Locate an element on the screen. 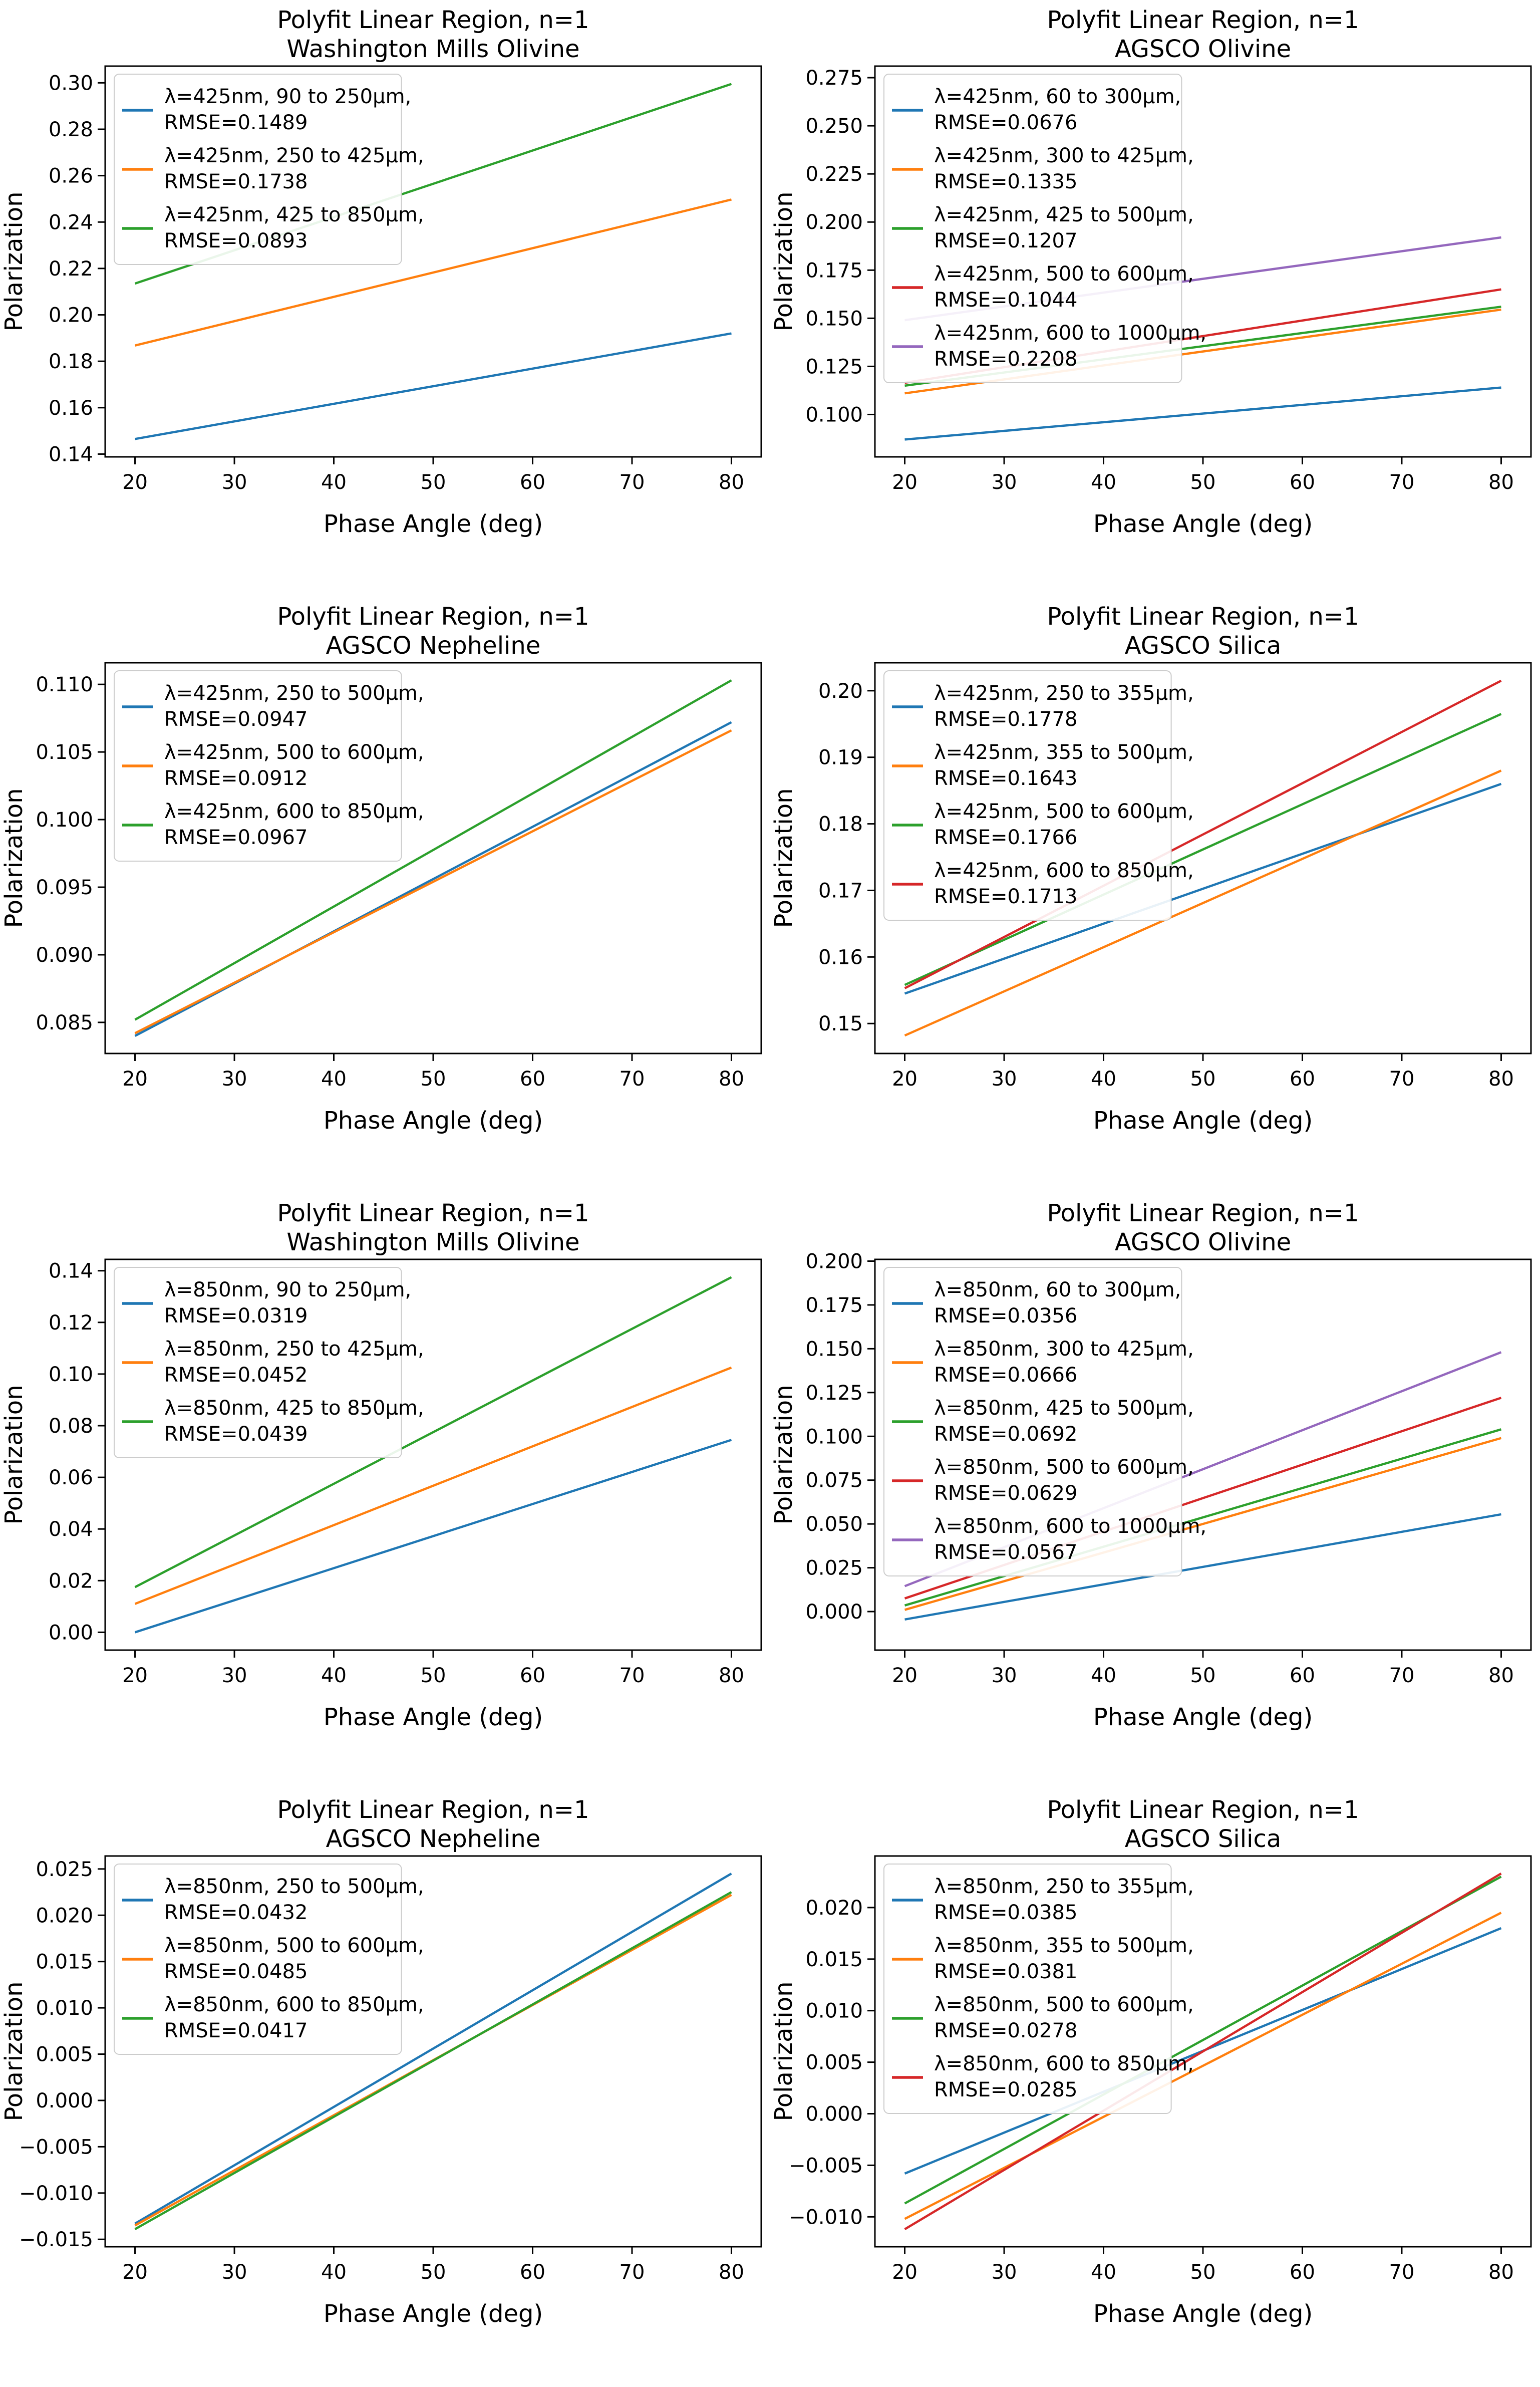  y-tick-label-0: −0.010 is located at coordinates (826, 2218).